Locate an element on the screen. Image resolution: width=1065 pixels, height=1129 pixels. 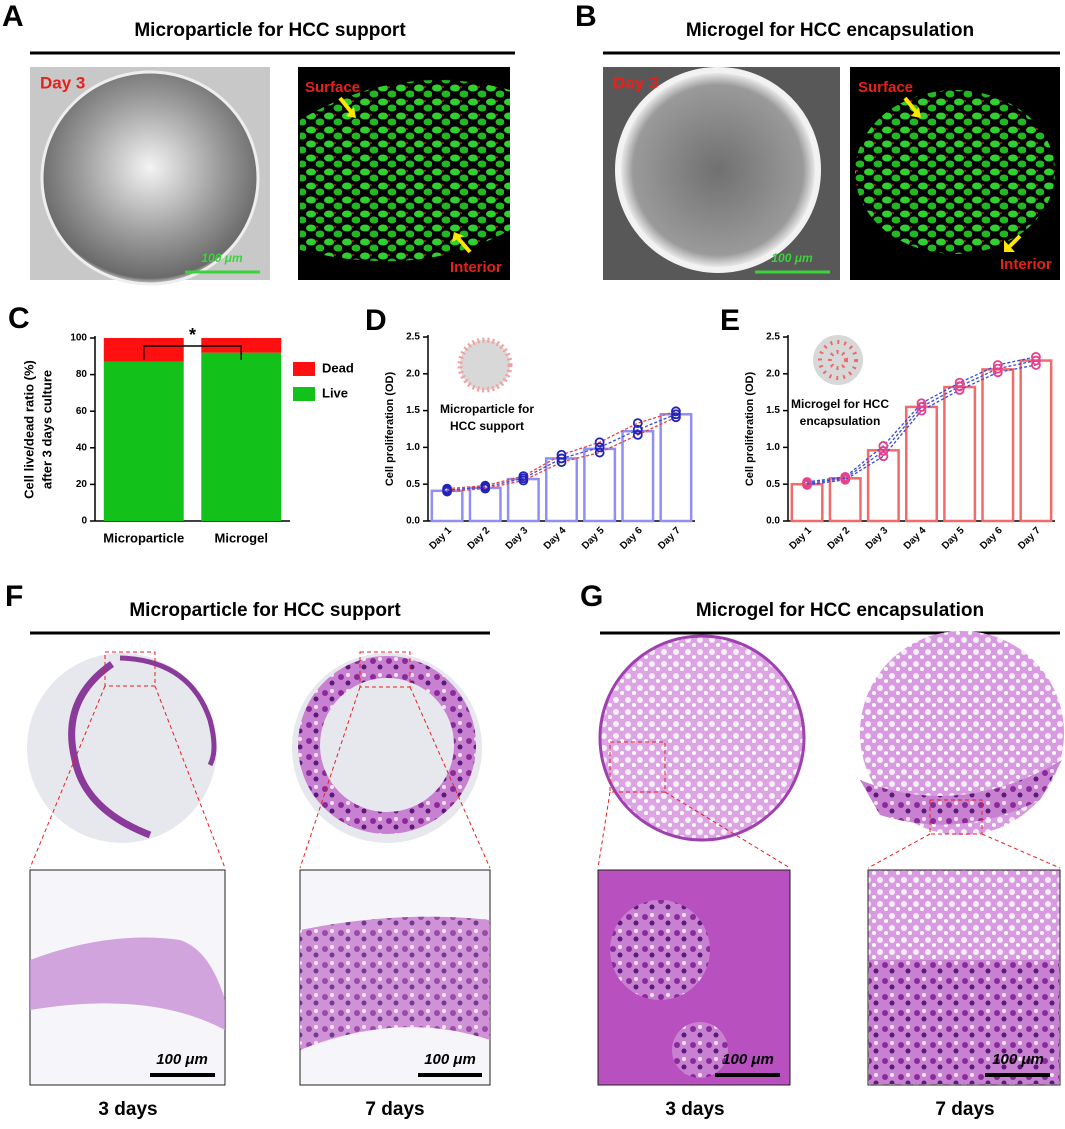
day-label: Day 3 is located at coordinates (62, 82).